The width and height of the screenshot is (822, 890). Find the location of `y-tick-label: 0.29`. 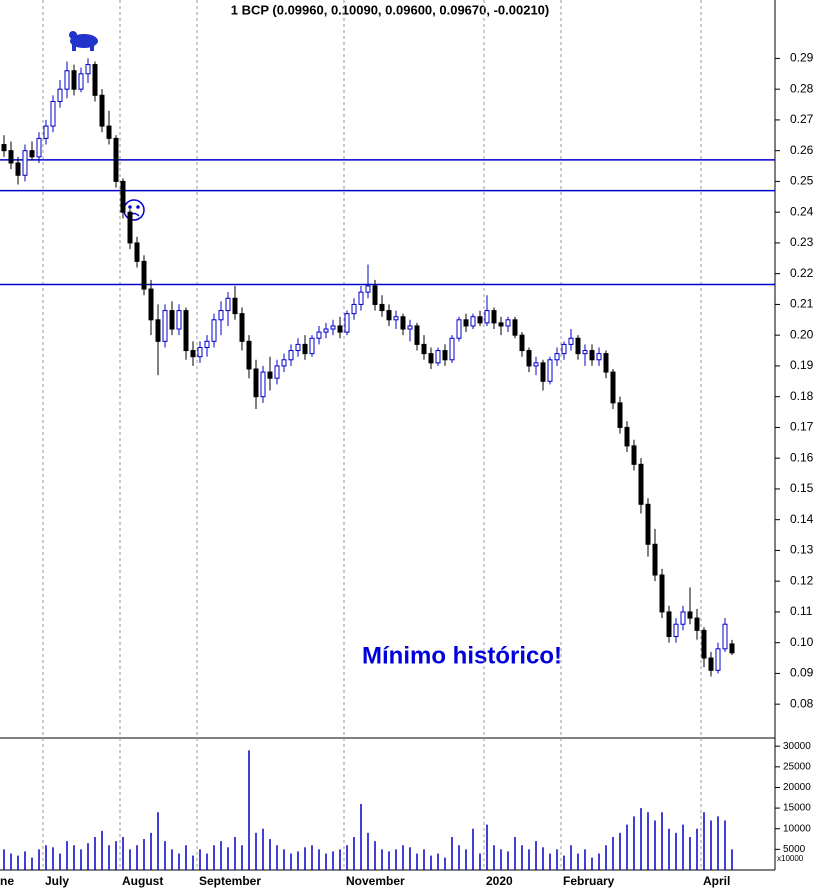

y-tick-label: 0.29 is located at coordinates (802, 58).